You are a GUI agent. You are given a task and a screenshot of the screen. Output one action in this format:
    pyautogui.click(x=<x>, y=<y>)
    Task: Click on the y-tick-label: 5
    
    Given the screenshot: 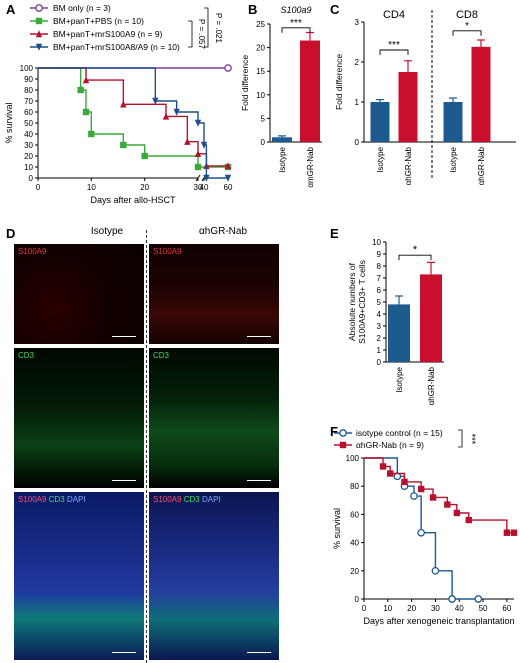 What is the action you would take?
    pyautogui.click(x=379, y=302)
    